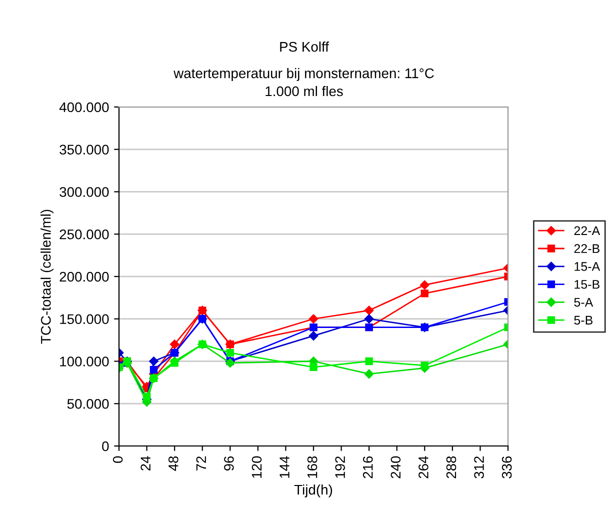 This screenshot has height=521, width=608. I want to click on legend-label: 15-B, so click(587, 284).